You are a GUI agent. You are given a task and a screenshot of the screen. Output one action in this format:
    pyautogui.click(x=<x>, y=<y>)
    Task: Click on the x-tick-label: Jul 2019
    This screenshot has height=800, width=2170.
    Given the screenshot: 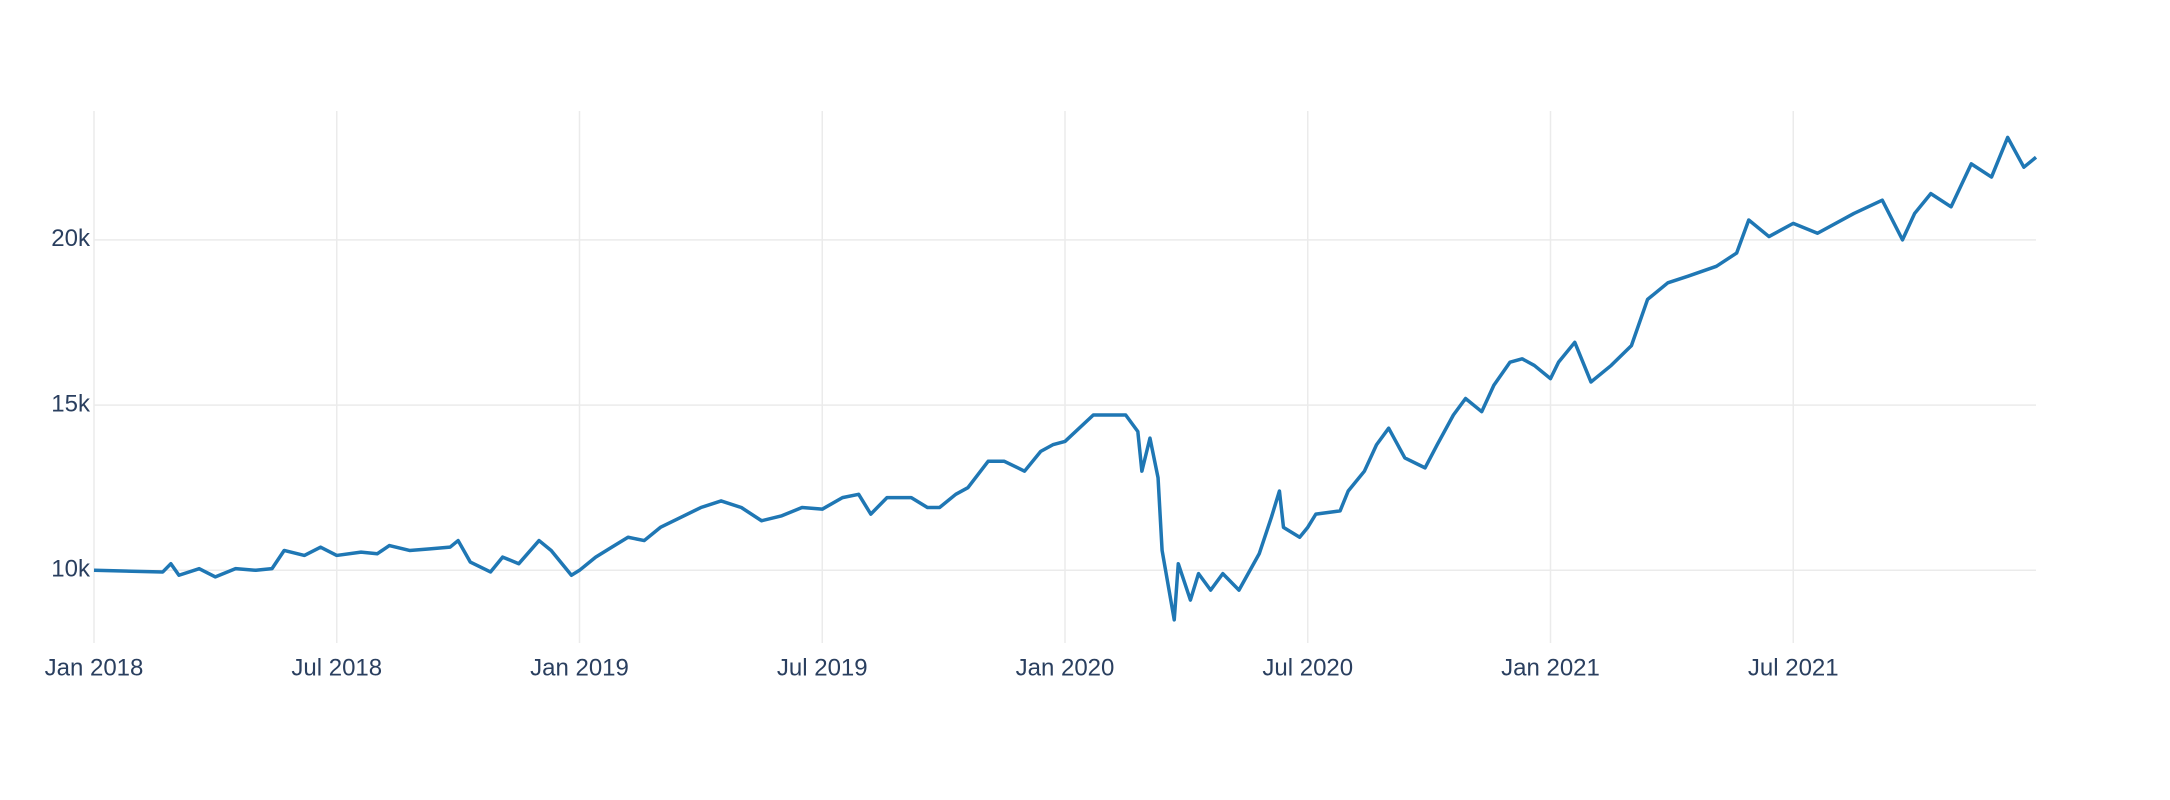 What is the action you would take?
    pyautogui.click(x=822, y=667)
    